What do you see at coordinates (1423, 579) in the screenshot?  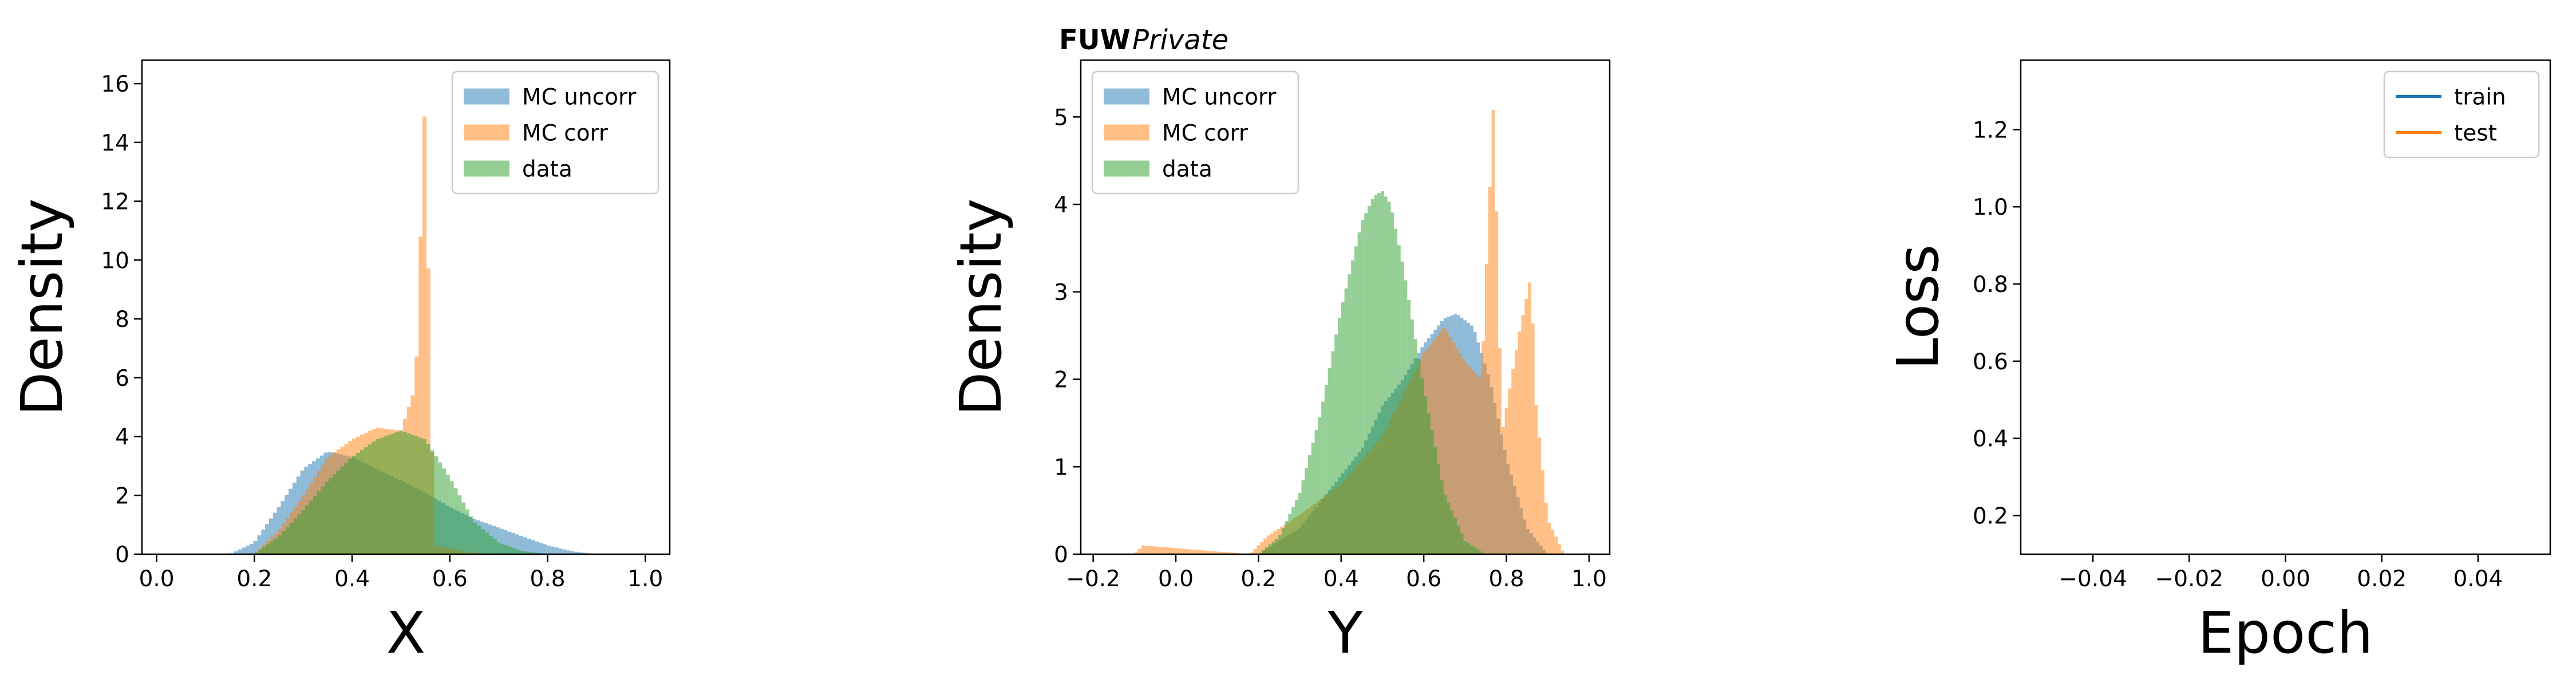 I see `x-tick-label: 0.6` at bounding box center [1423, 579].